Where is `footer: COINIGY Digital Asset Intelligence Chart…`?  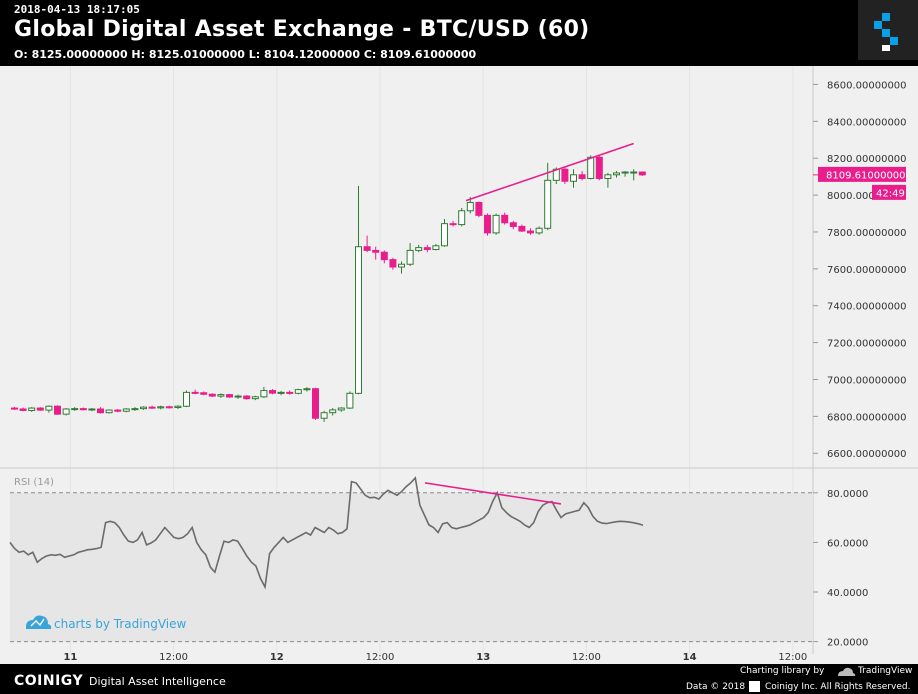
footer: COINIGY Digital Asset Intelligence Chart… is located at coordinates (459, 679).